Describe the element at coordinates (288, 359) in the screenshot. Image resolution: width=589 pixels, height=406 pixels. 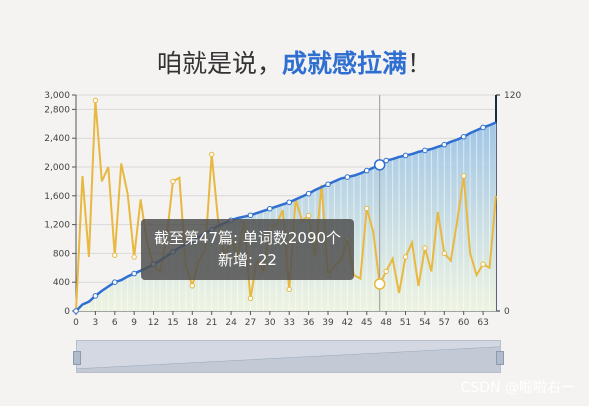
I see `zoom-preview` at that location.